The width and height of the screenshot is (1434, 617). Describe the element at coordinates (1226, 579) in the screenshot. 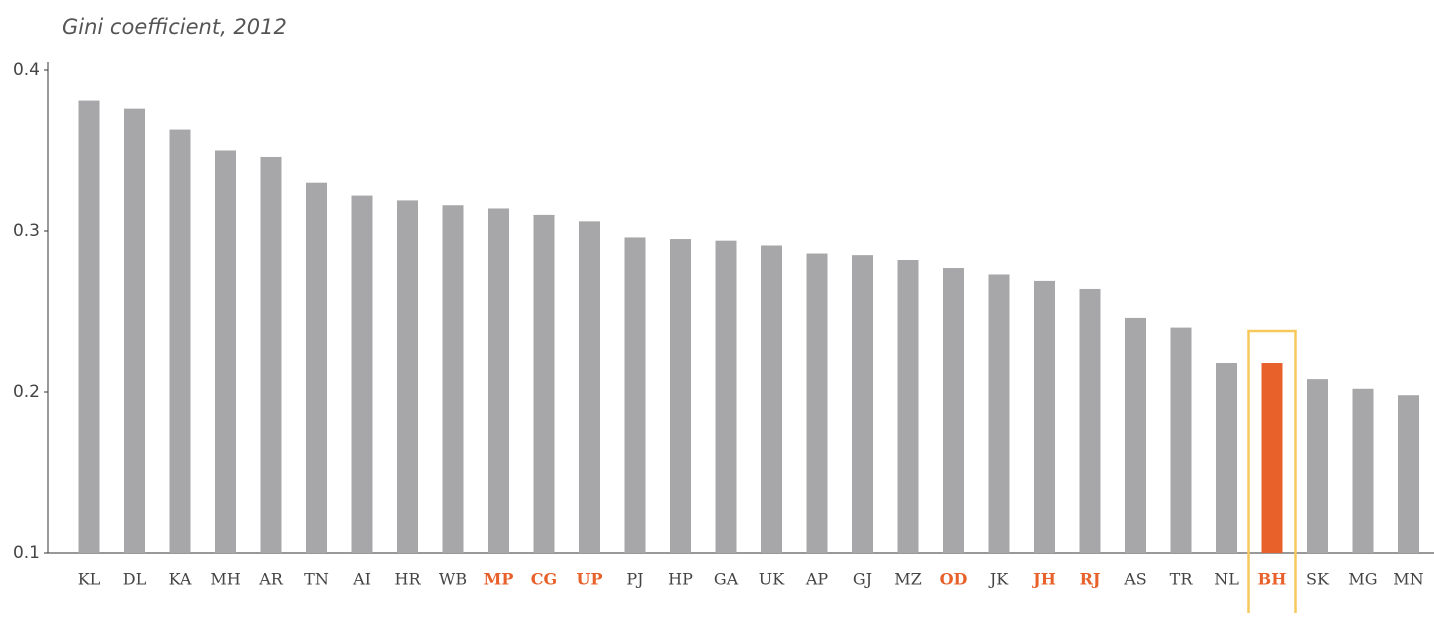

I see `x-tick-label: NL` at that location.